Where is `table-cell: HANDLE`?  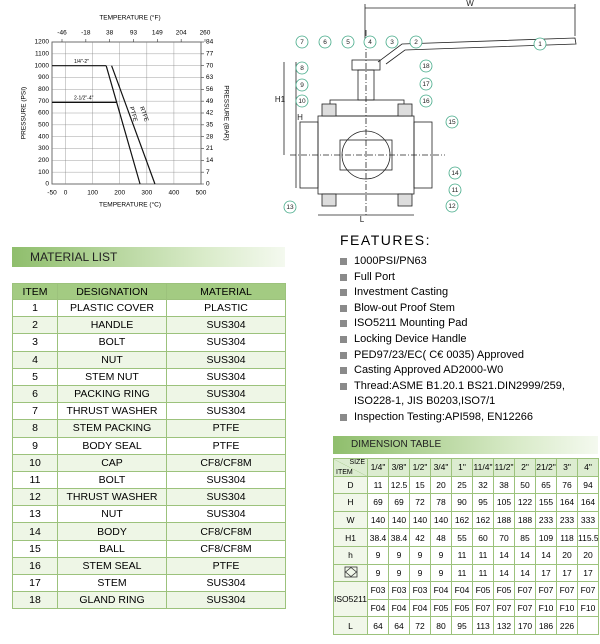
table-cell: HANDLE is located at coordinates (112, 325).